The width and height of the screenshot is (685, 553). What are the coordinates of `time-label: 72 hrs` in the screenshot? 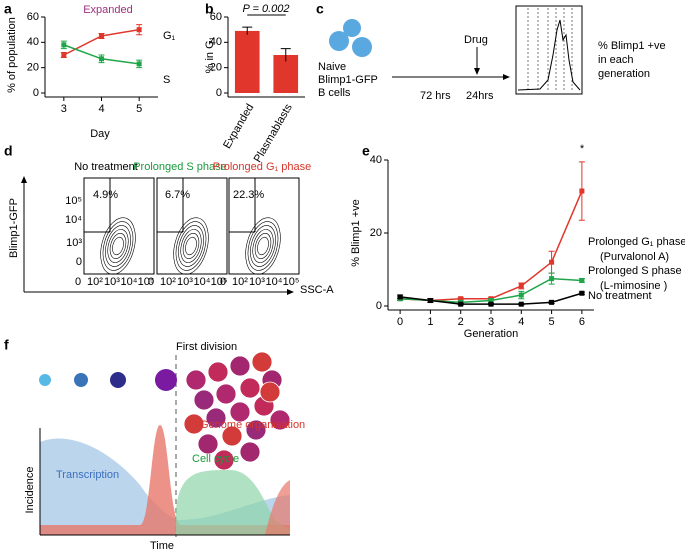 It's located at (435, 96).